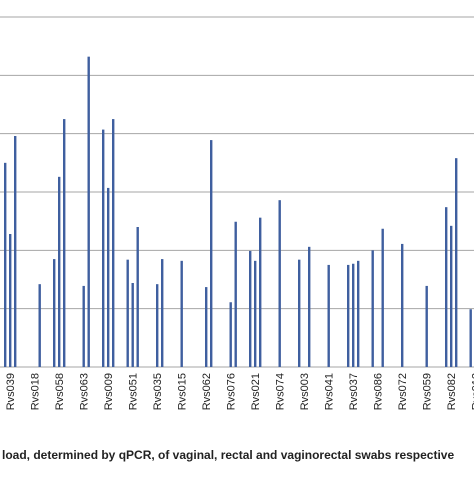 This screenshot has height=479, width=474. Describe the element at coordinates (428, 391) in the screenshot. I see `x-tick-label: Rvs059` at that location.